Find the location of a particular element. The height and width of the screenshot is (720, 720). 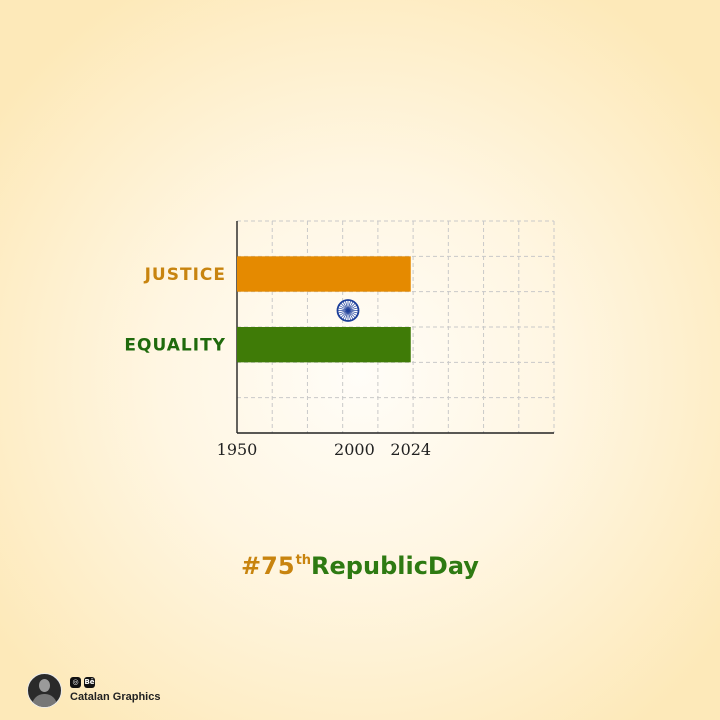

credit-name: Catalan Graphics is located at coordinates (115, 697).